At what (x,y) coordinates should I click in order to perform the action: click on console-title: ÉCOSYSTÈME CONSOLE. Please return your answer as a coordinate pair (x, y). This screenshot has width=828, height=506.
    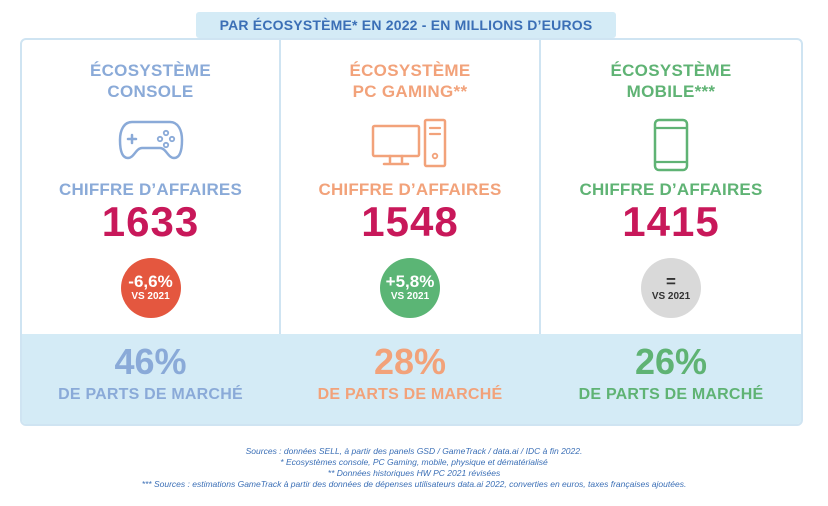
    Looking at the image, I should click on (150, 81).